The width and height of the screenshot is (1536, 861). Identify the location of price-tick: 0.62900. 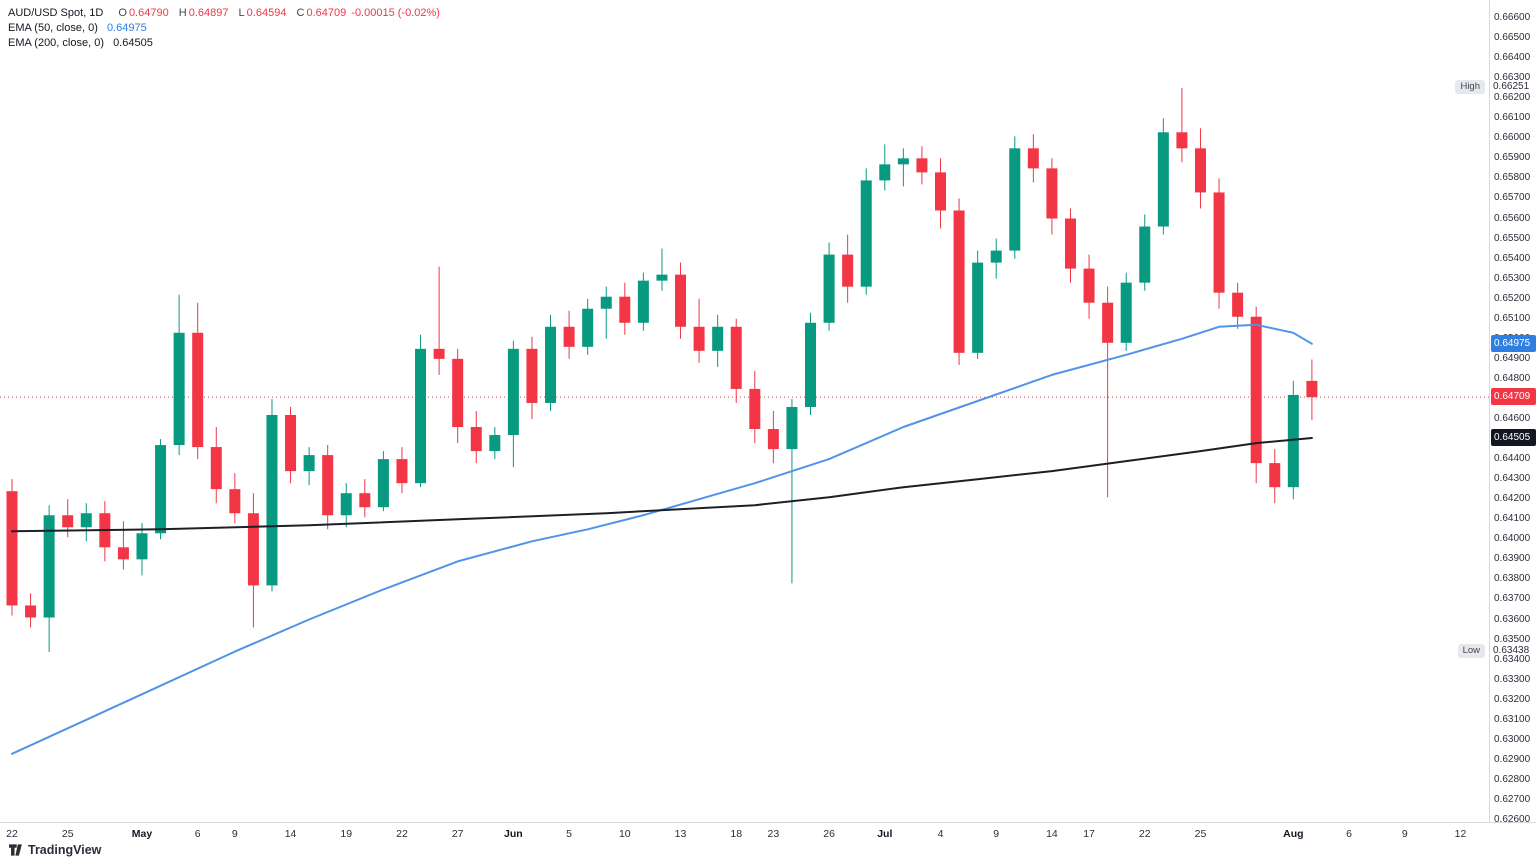
(1512, 759).